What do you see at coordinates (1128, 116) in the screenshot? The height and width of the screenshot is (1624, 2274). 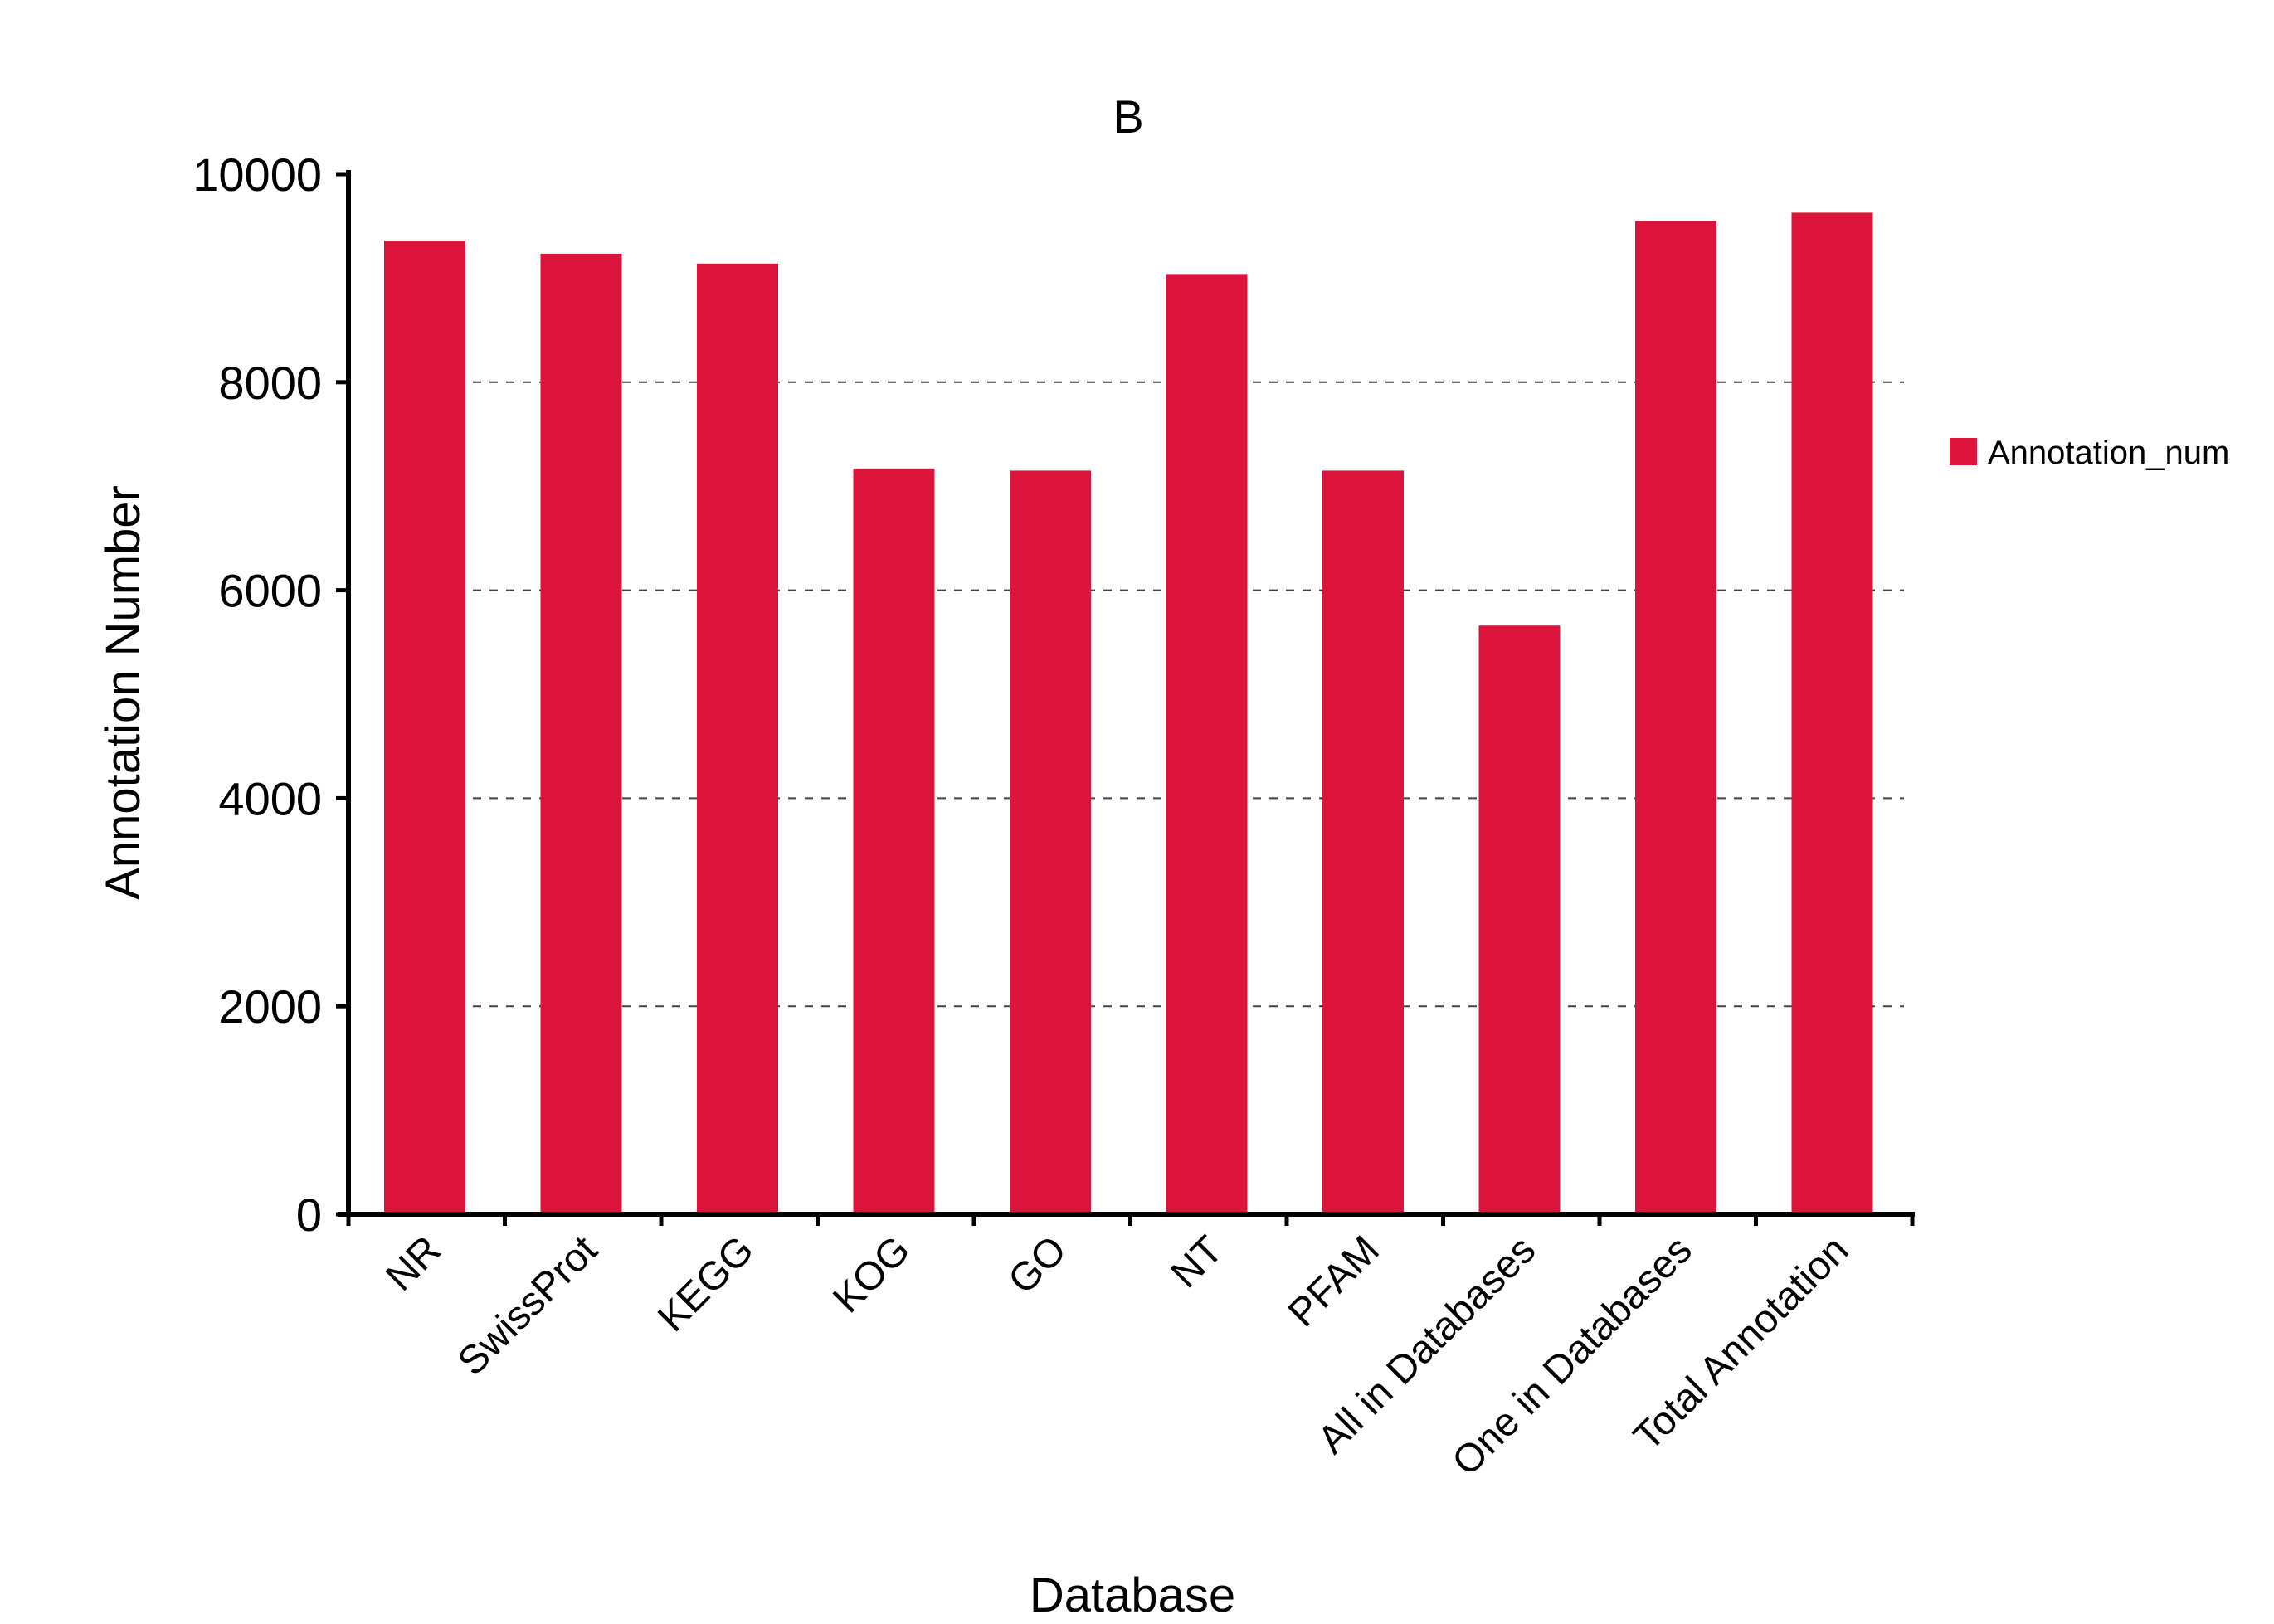 I see `chart-title: B` at bounding box center [1128, 116].